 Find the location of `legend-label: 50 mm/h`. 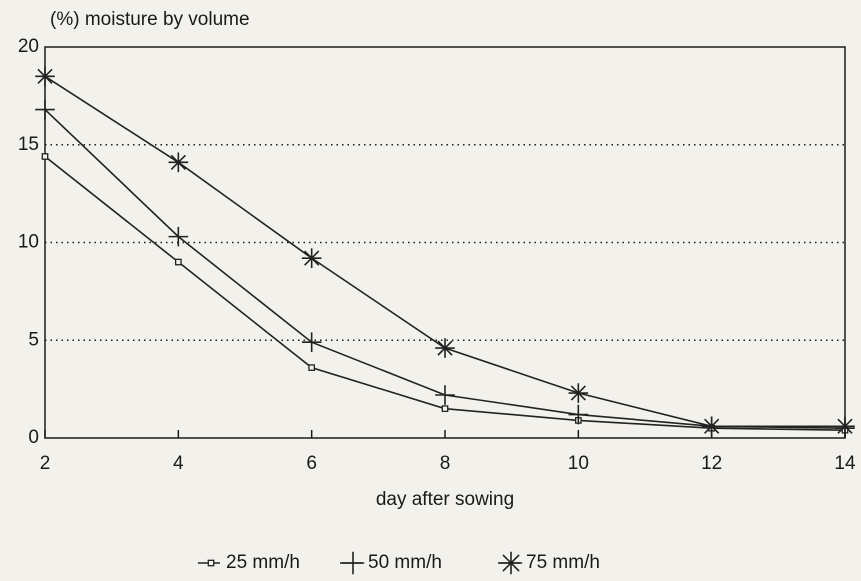

legend-label: 50 mm/h is located at coordinates (405, 562).